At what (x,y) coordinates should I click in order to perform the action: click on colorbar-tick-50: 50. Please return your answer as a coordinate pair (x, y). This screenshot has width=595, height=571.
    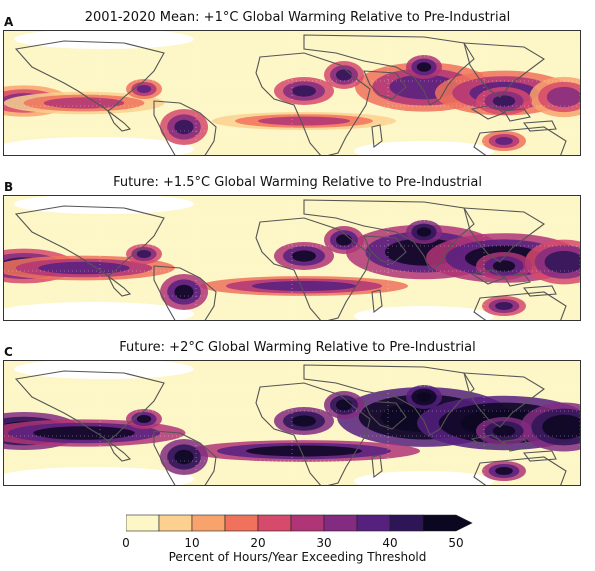
    Looking at the image, I should click on (456, 543).